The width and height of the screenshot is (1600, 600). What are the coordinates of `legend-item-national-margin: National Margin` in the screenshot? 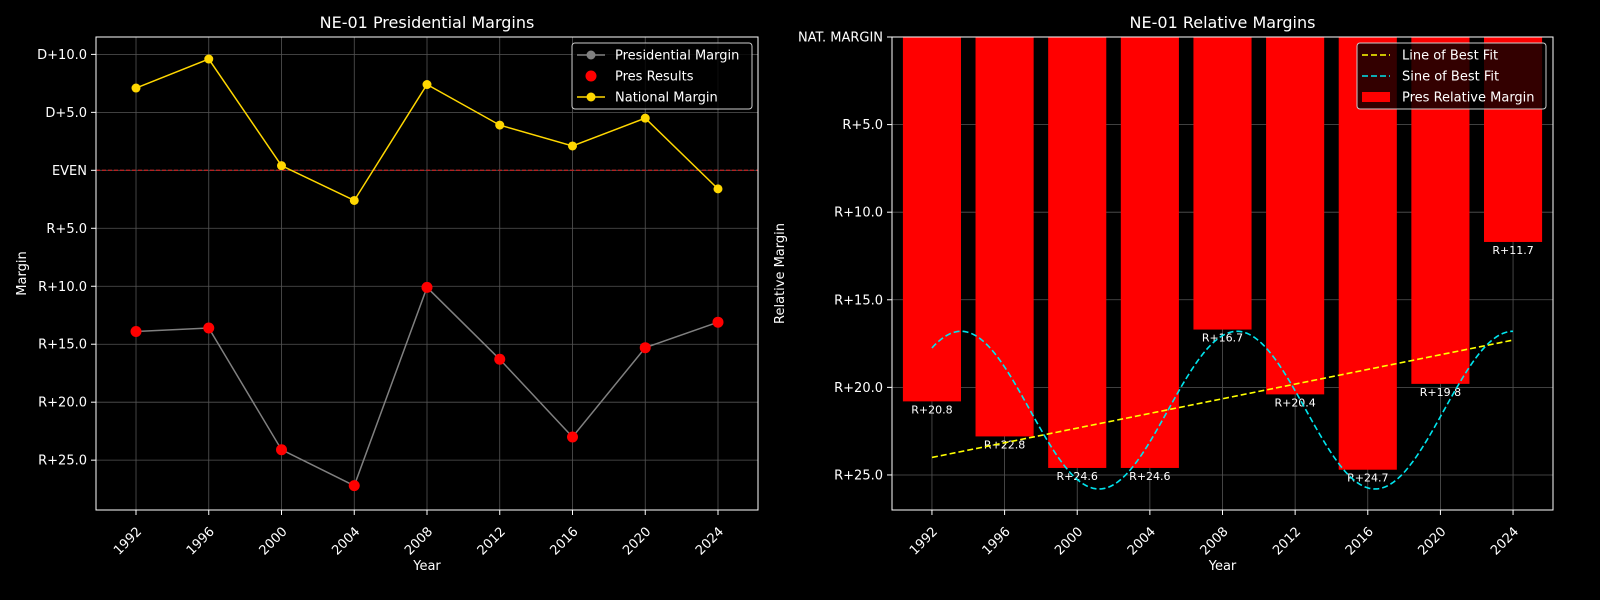 It's located at (647, 98).